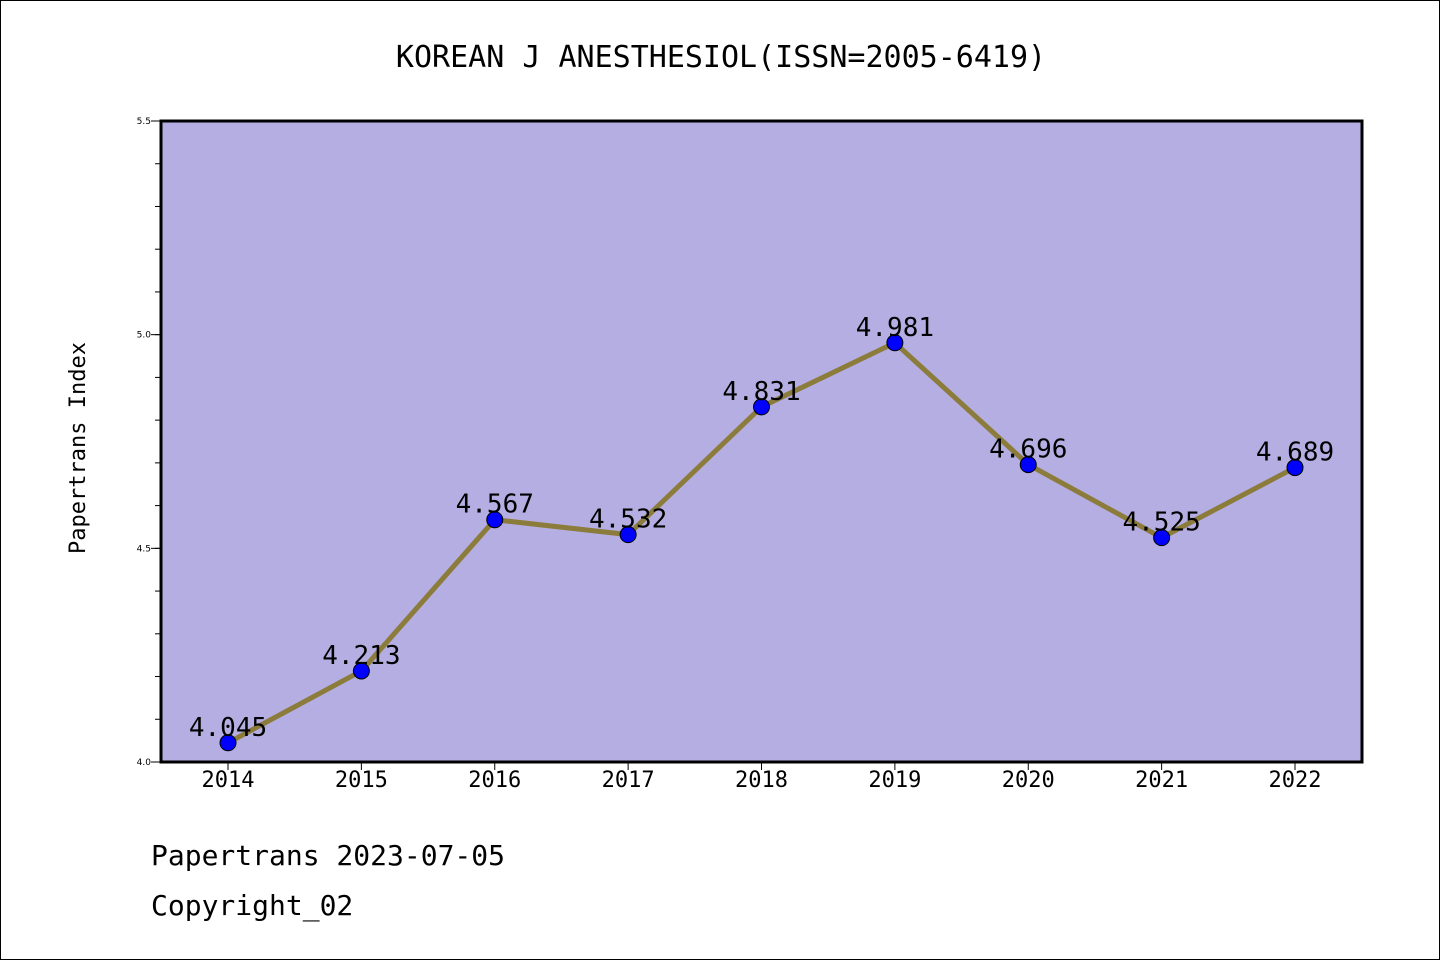 This screenshot has width=1440, height=961. I want to click on y-tick-label: 5.5, so click(144, 122).